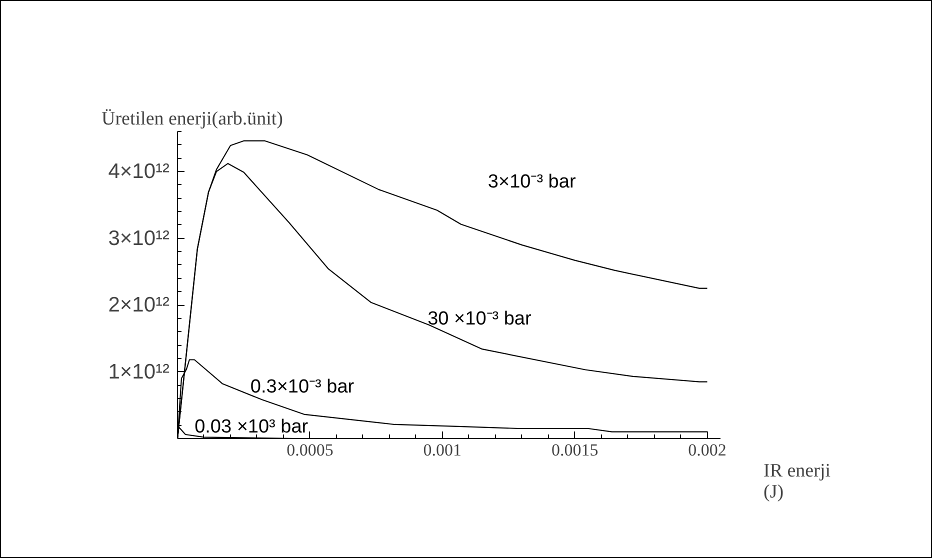  Describe the element at coordinates (707, 450) in the screenshot. I see `x-tick-label: 0.002` at that location.